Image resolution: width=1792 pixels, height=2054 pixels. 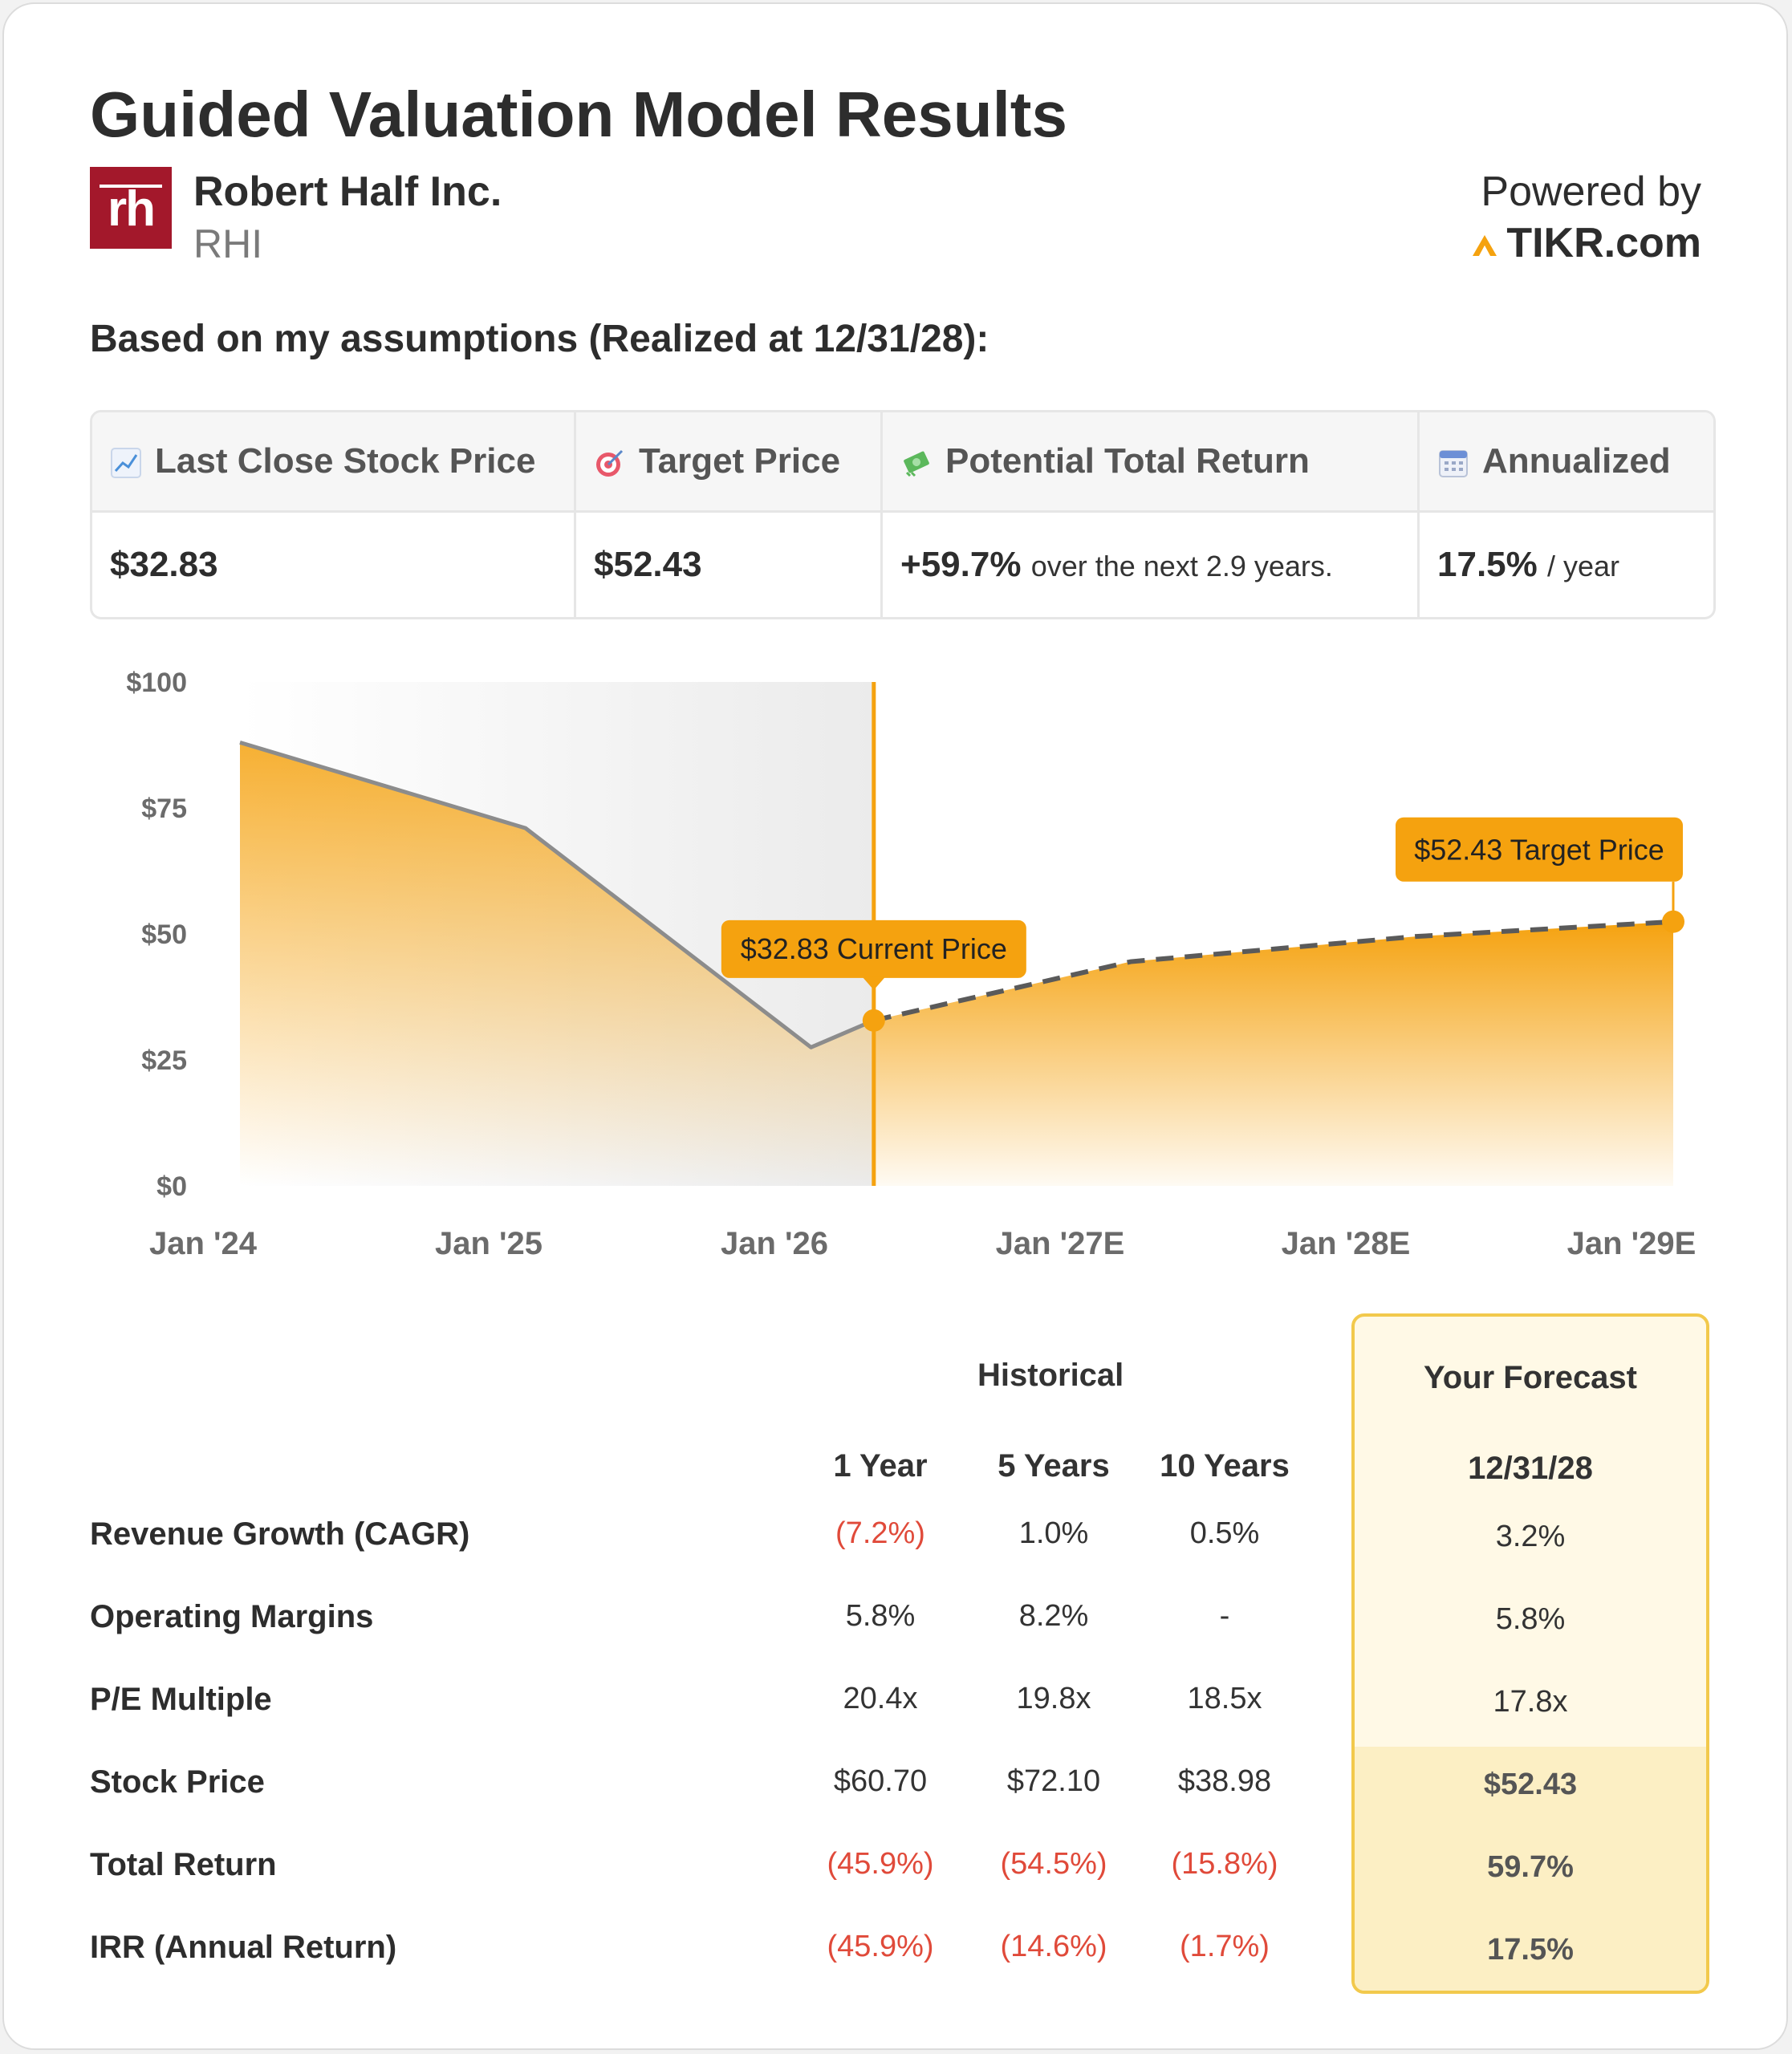 What do you see at coordinates (1225, 1946) in the screenshot?
I see `table-cell: (1.7%)` at bounding box center [1225, 1946].